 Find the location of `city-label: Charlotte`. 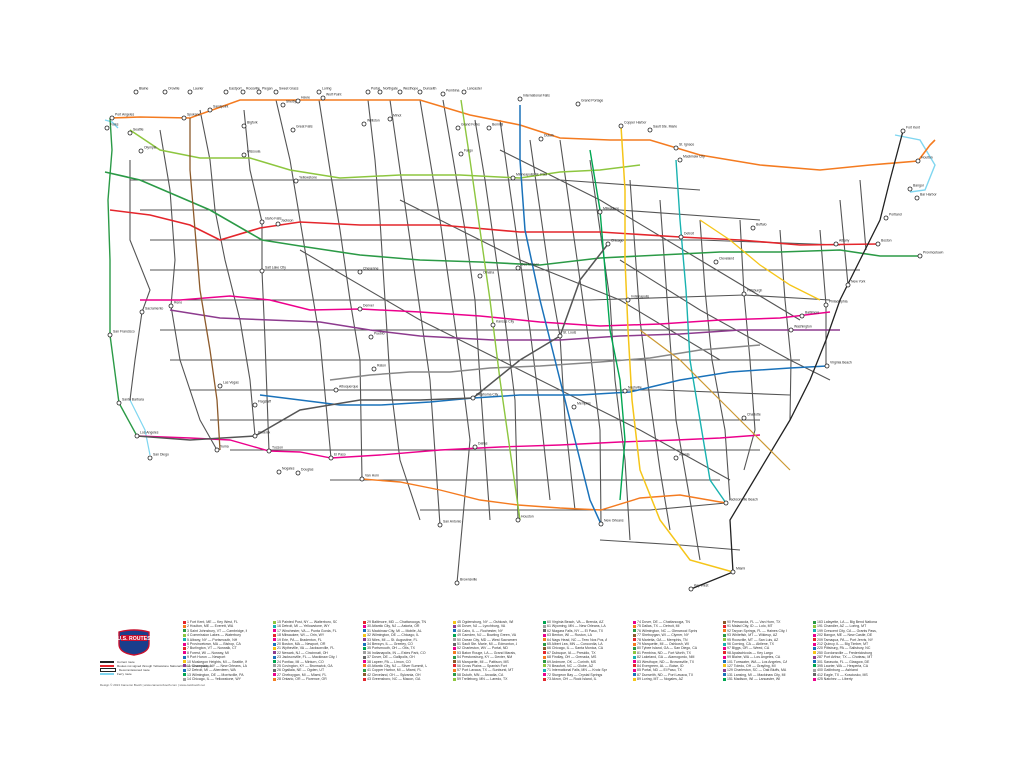

city-label: Charlotte is located at coordinates (754, 415).